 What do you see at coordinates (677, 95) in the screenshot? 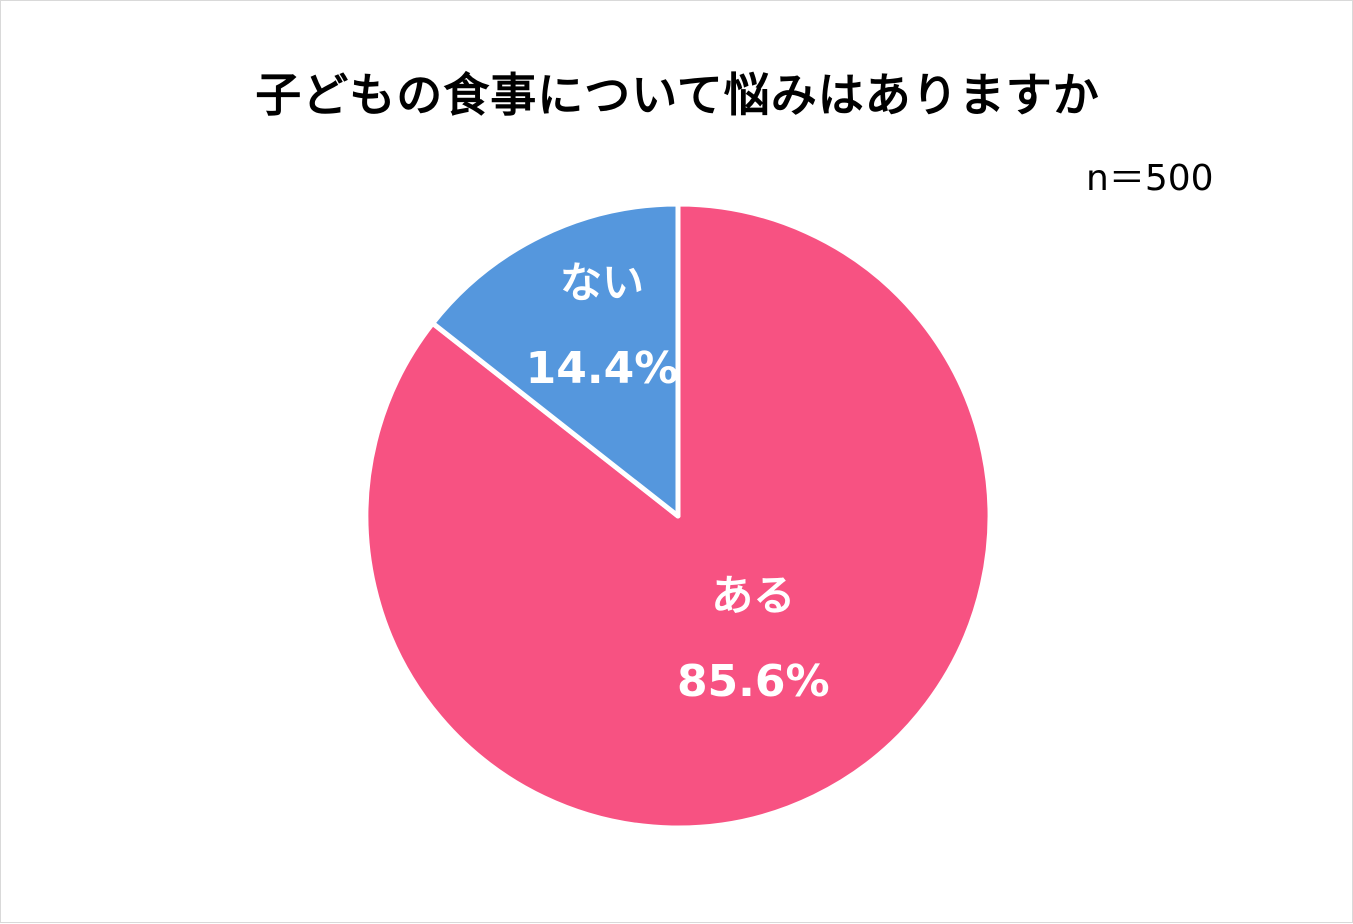
I see `chart-title: 子どもの食事について悩みはありますか` at bounding box center [677, 95].